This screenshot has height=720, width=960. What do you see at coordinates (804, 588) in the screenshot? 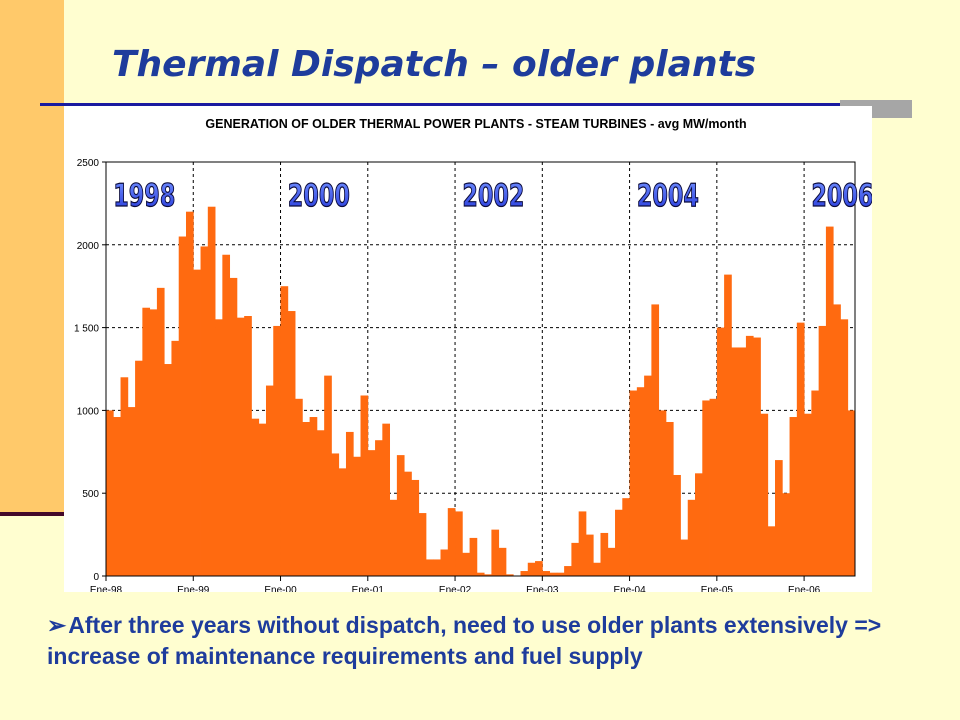
I see `x-tick-label: Ene-06` at bounding box center [804, 588].